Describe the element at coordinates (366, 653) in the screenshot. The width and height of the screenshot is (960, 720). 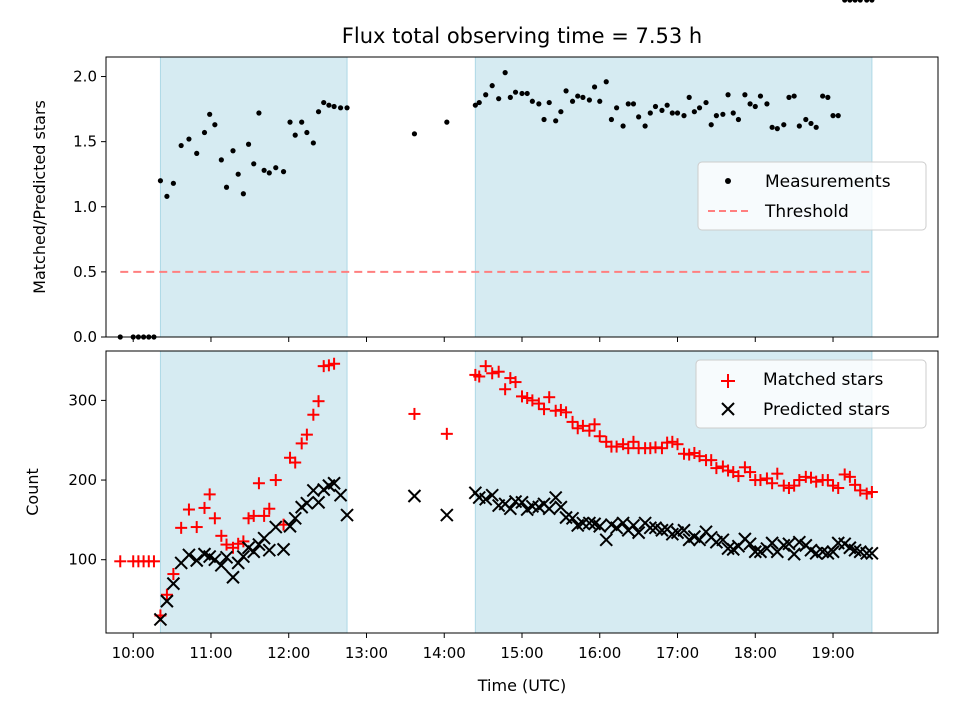
I see `x-tick-label: 13:00` at that location.